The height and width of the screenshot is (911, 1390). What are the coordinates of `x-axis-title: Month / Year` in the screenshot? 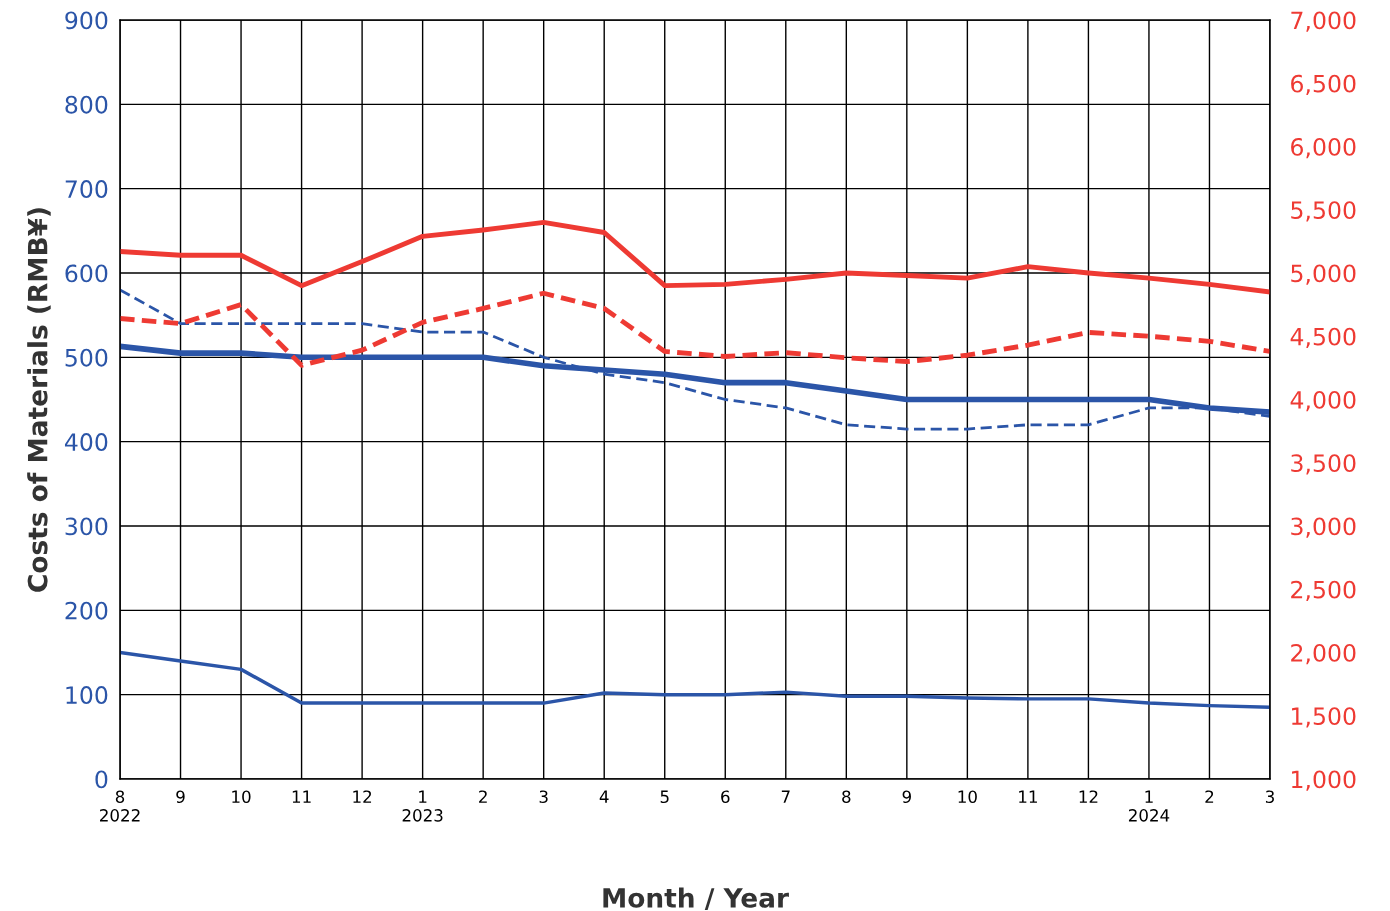 It's located at (696, 898).